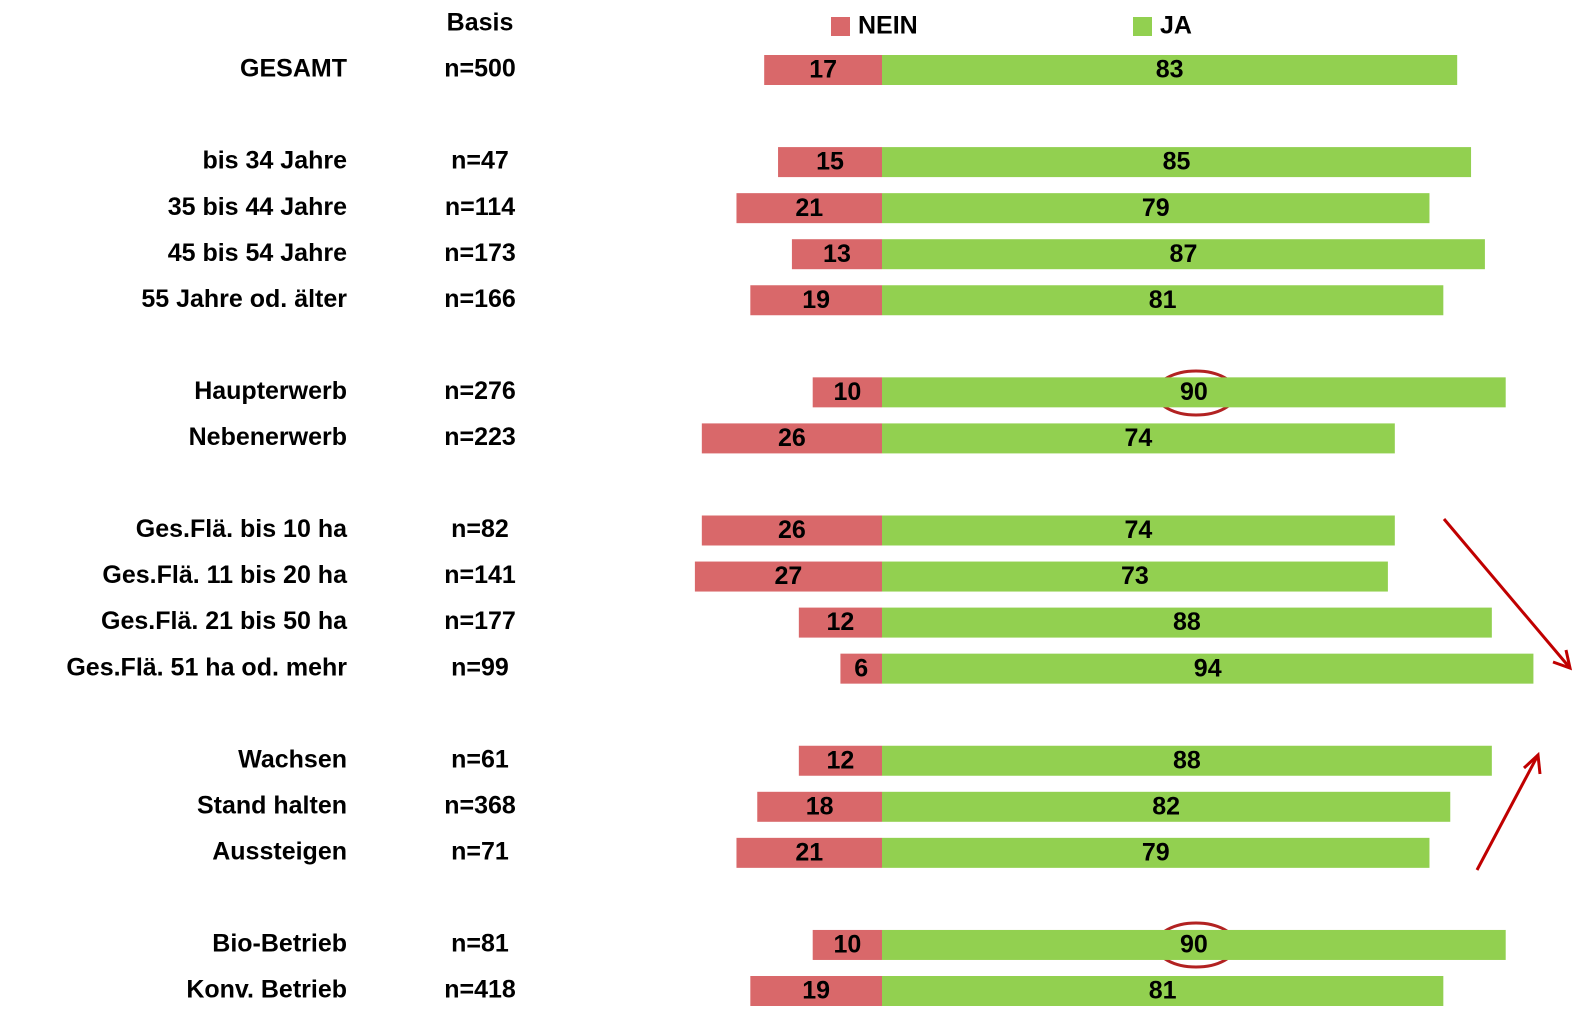 This screenshot has width=1594, height=1023. I want to click on basis-label: n=71, so click(480, 851).